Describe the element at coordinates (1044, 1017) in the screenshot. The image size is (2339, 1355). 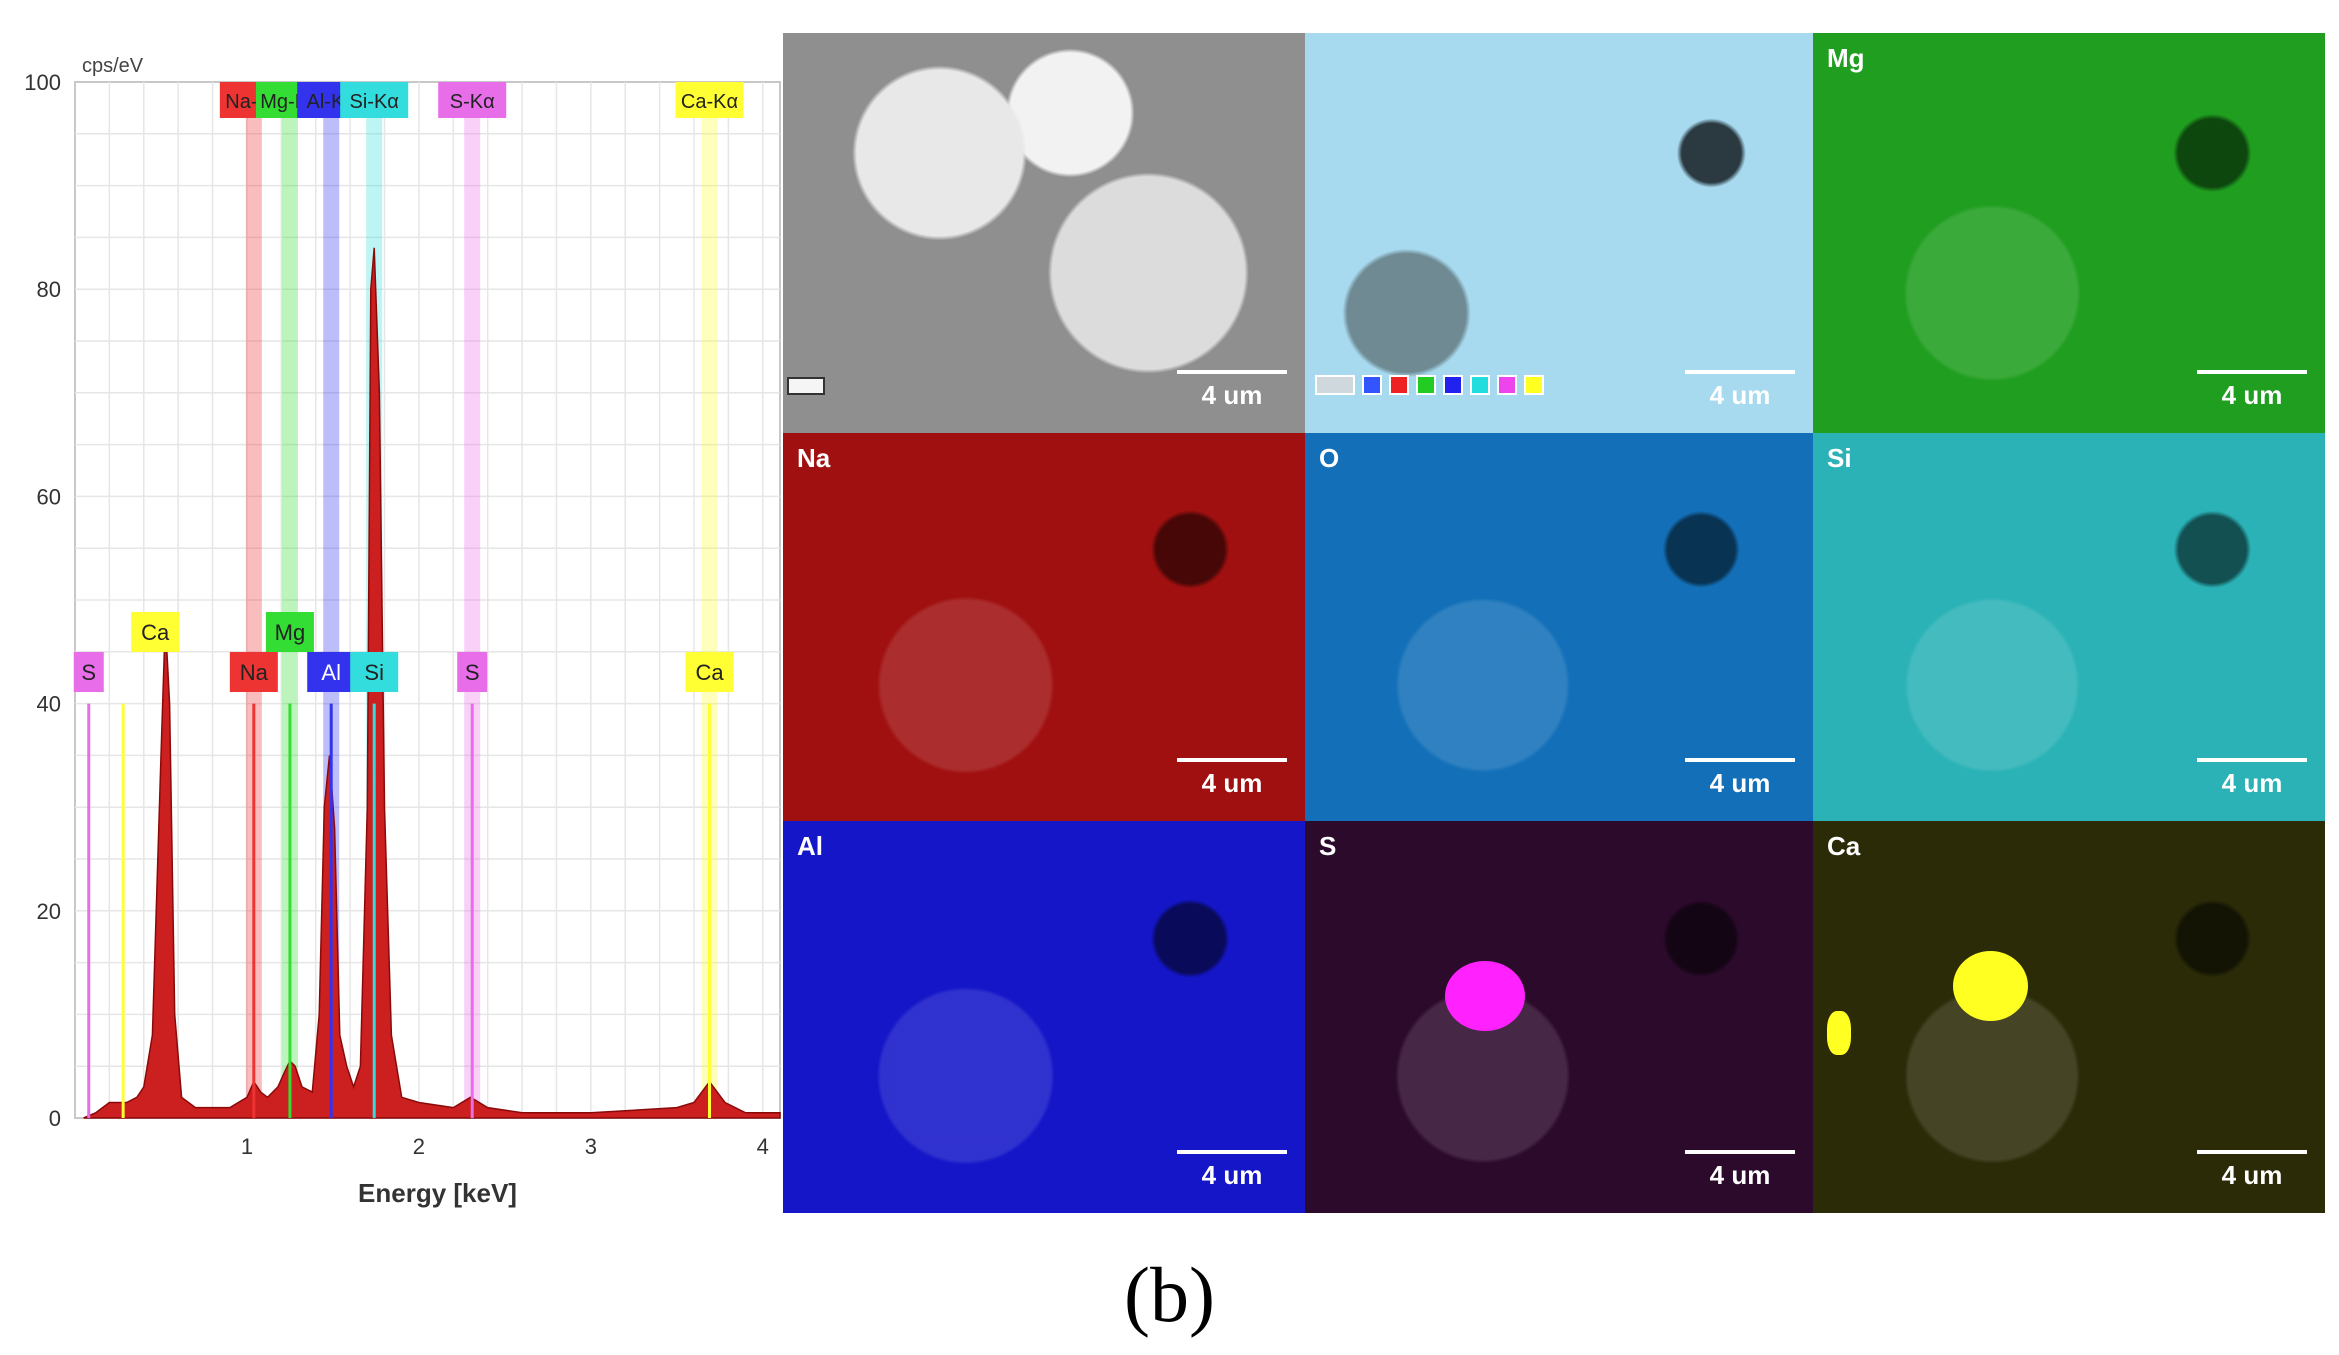
I see `element-map-tile: Al 4 um` at that location.